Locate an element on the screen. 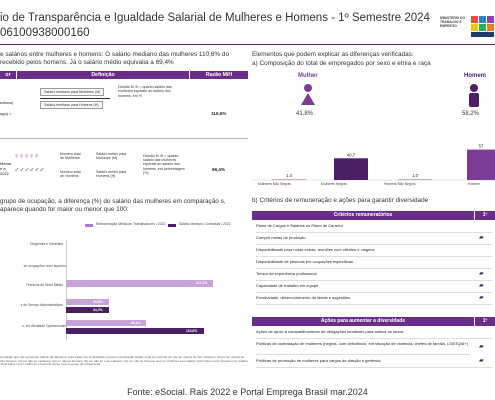  women-figures-icon: ♀♀♀♀♀ is located at coordinates (26, 155).